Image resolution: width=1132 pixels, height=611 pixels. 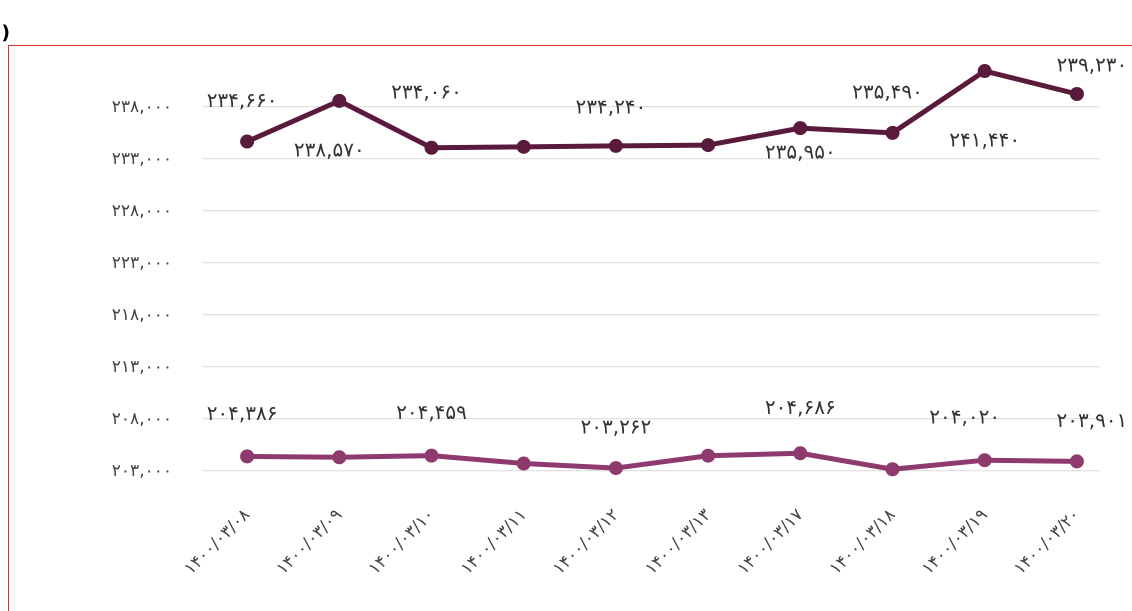 What do you see at coordinates (615, 427) in the screenshot?
I see `data-label: ۲۰۳,۲۶۲` at bounding box center [615, 427].